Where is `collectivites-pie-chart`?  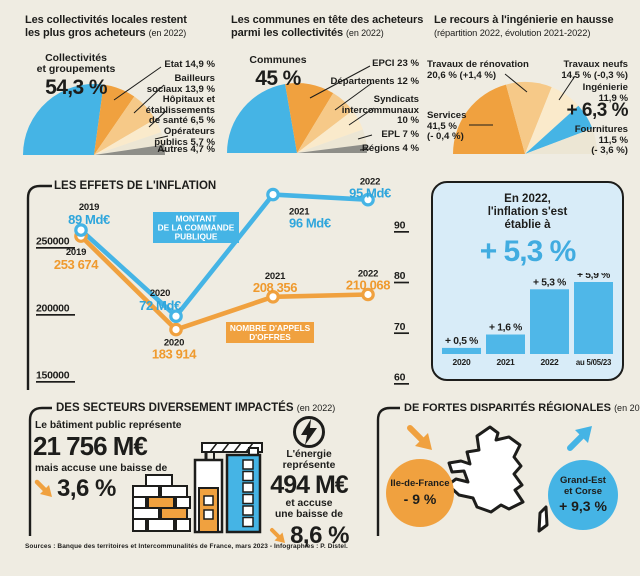 collectivites-pie-chart is located at coordinates (301, 109).